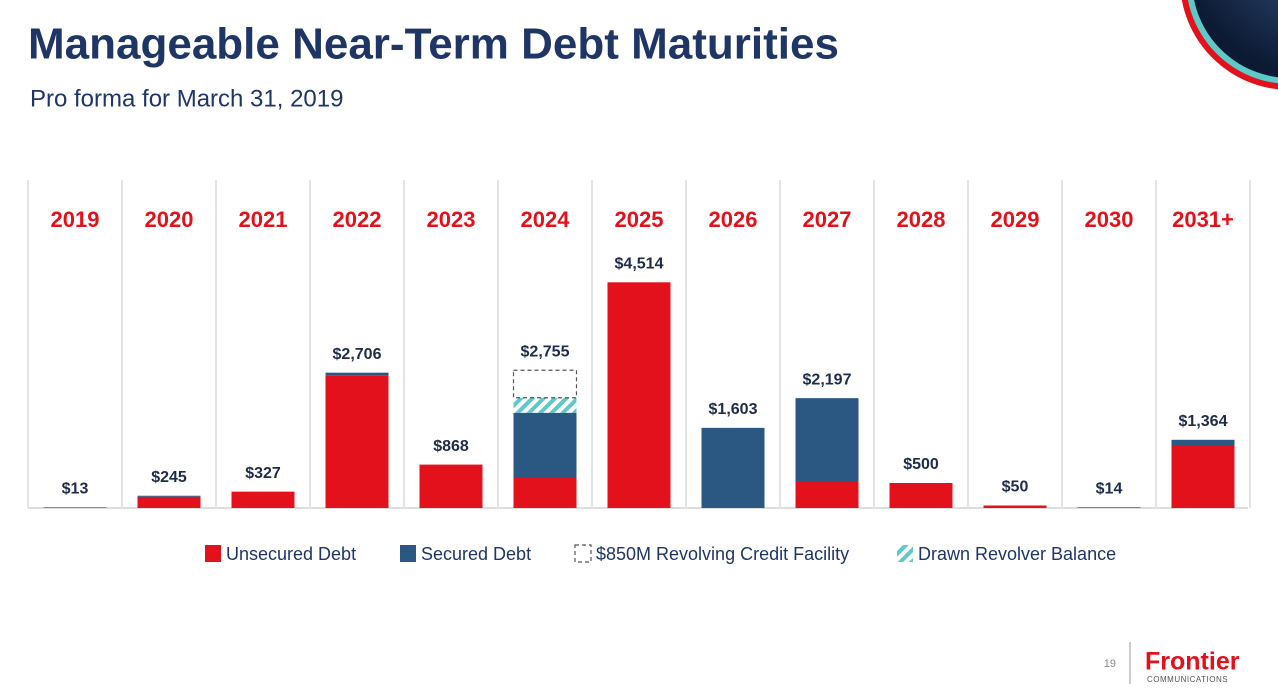 The image size is (1278, 689). I want to click on logo-sub: COMMUNICATIONS, so click(1187, 679).